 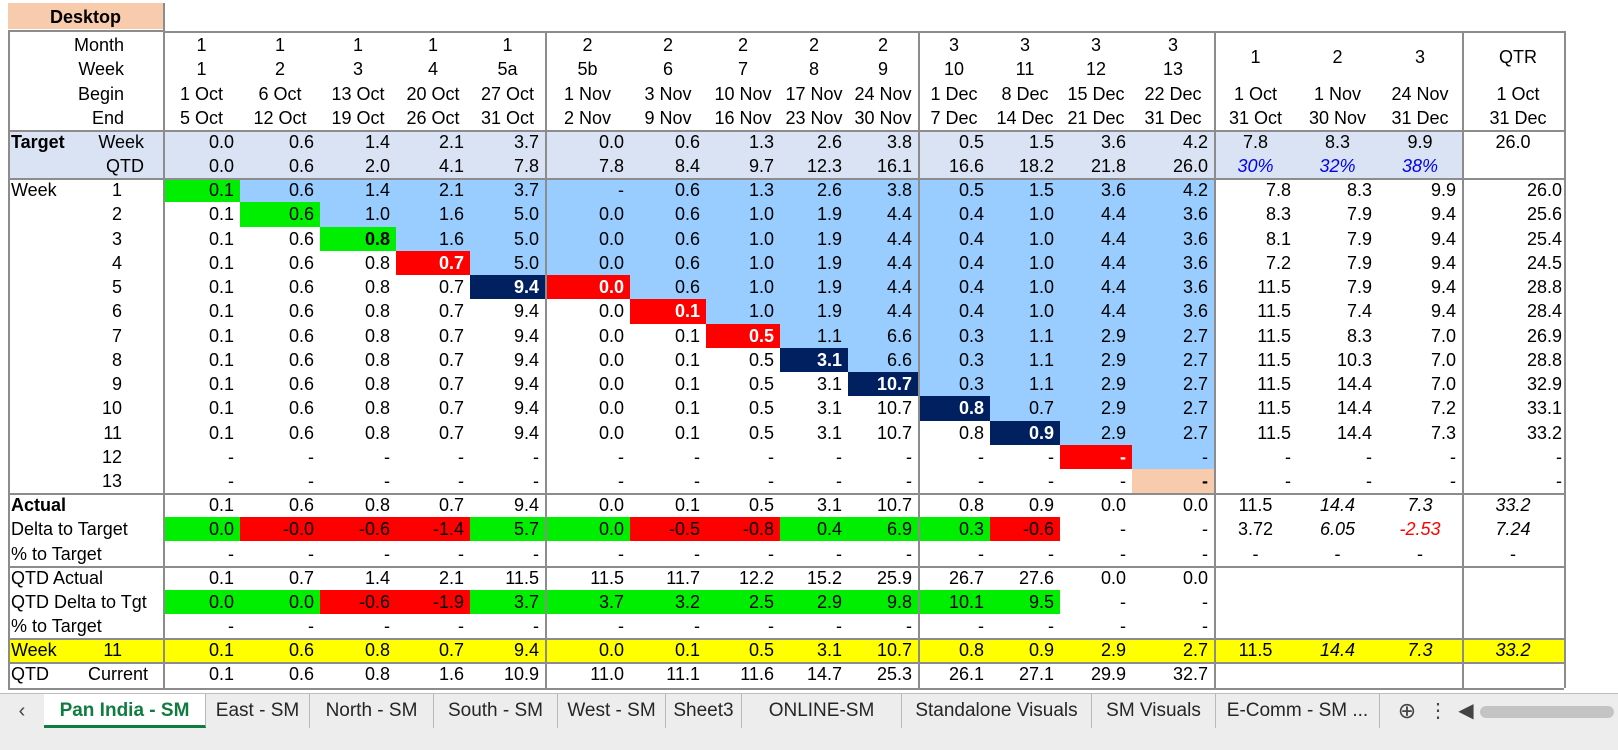 I want to click on forecast-month-cell: -, so click(x=1453, y=456).